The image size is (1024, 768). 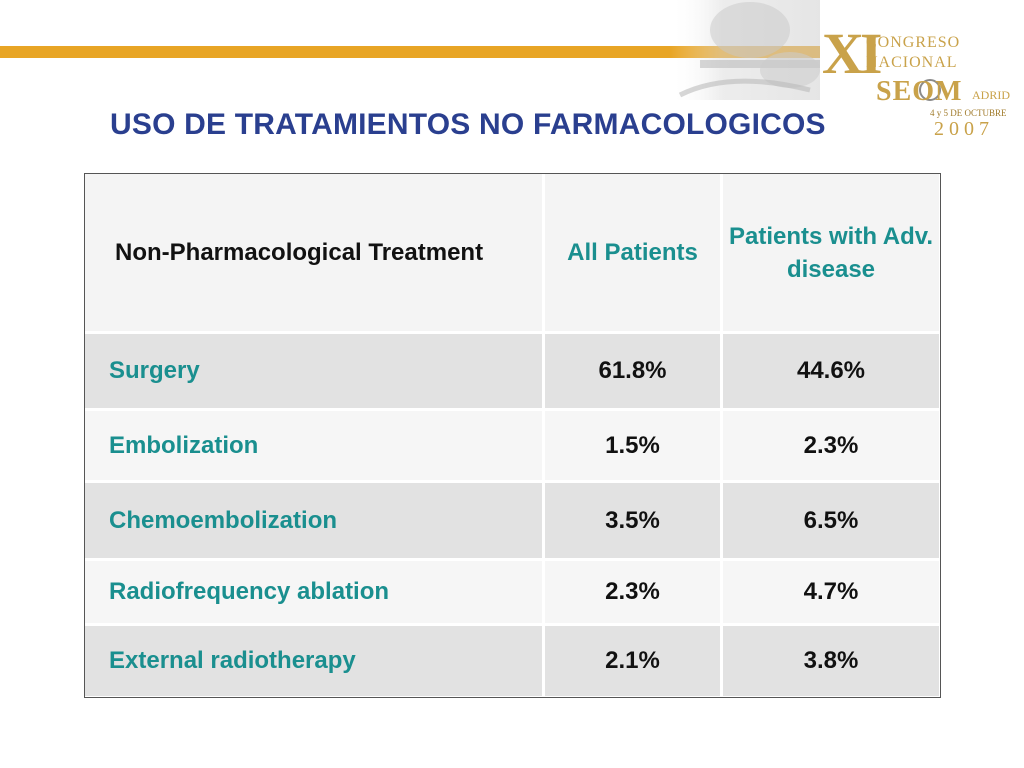 What do you see at coordinates (831, 371) in the screenshot?
I see `adv-disease-value: 44.6%` at bounding box center [831, 371].